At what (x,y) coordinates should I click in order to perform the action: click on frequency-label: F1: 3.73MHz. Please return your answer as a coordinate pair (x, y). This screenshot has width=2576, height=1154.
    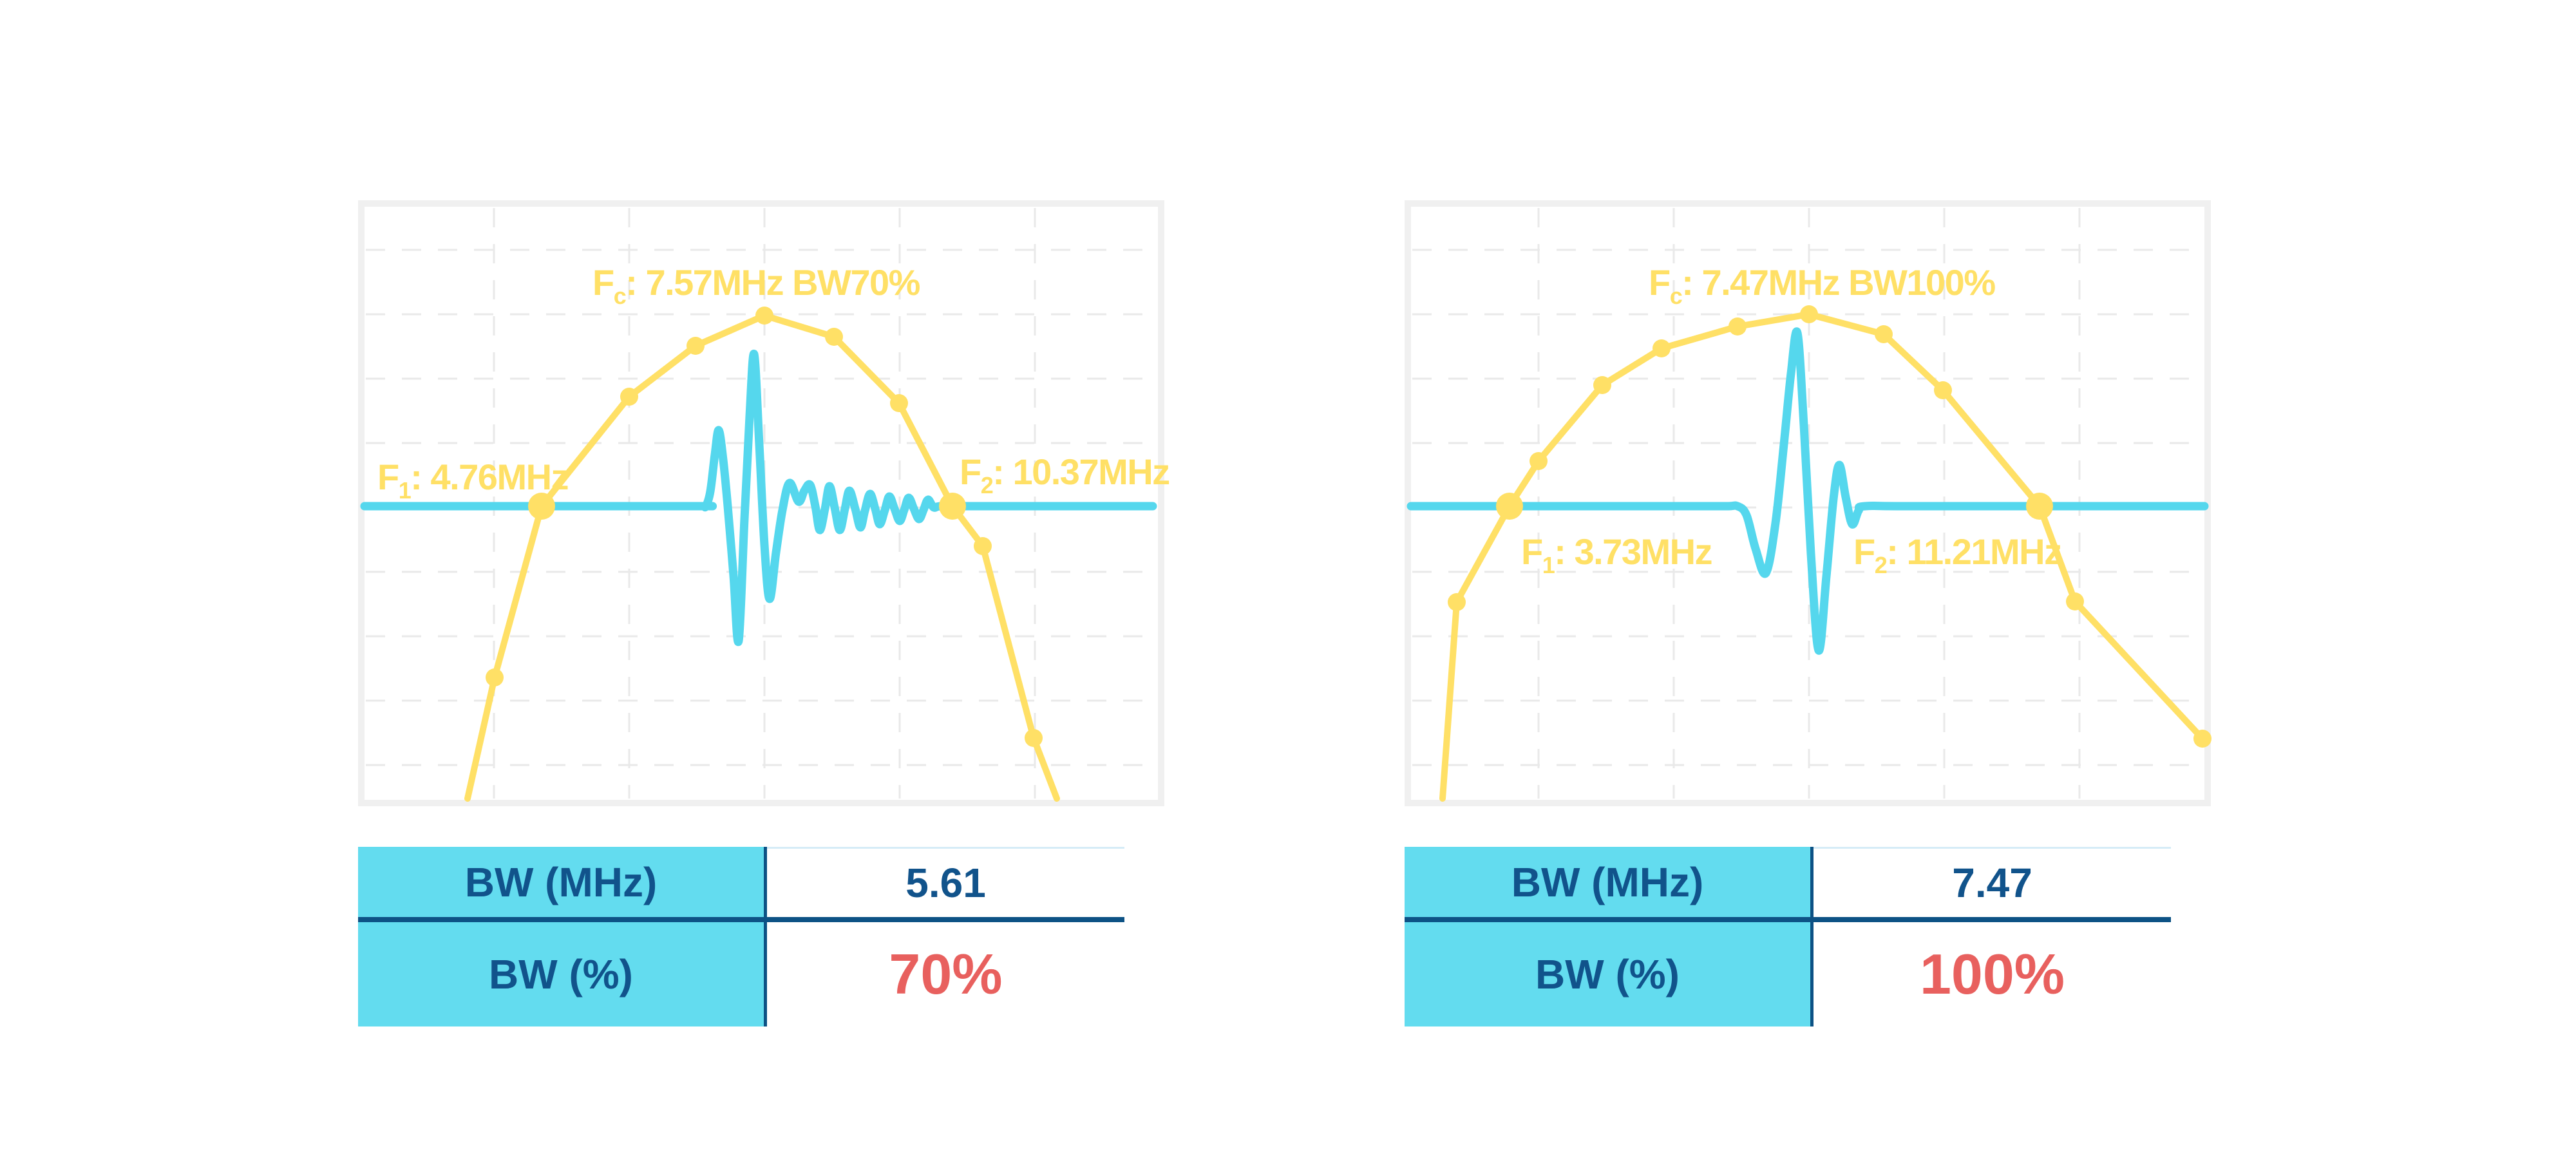
    Looking at the image, I should click on (1616, 554).